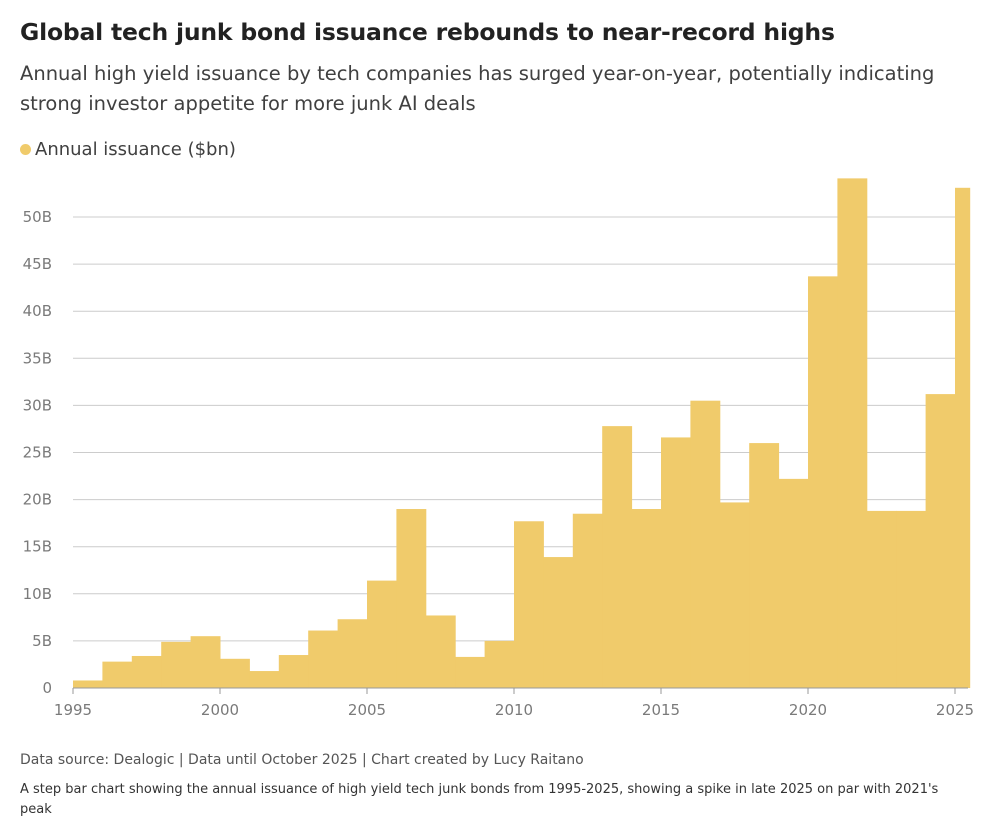  Describe the element at coordinates (676, 562) in the screenshot. I see `bar-2015` at that location.